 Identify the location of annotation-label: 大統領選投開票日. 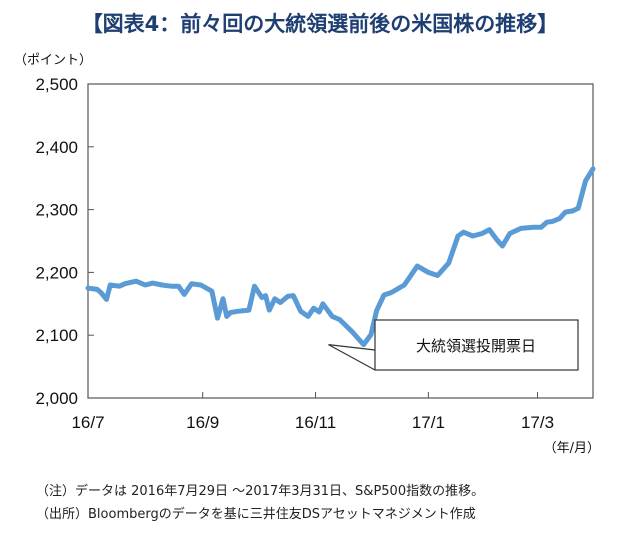
(476, 346).